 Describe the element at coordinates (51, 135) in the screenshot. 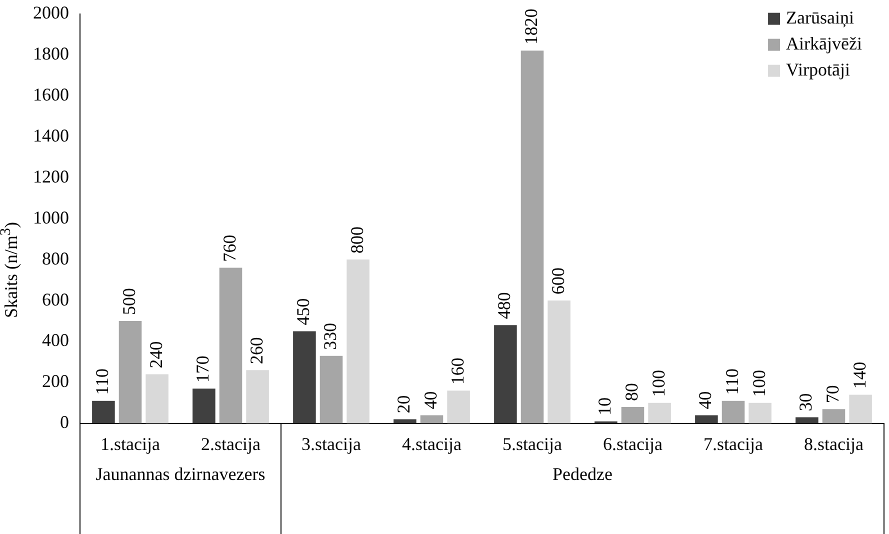

I see `y-tick-label: 1400` at that location.